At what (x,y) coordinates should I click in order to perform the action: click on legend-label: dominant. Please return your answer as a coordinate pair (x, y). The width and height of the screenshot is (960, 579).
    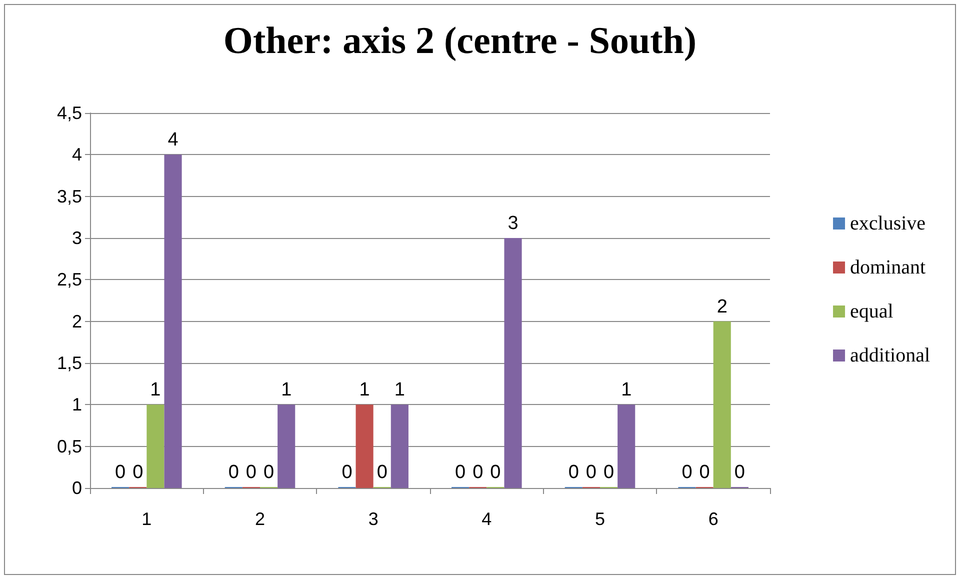
    Looking at the image, I should click on (888, 267).